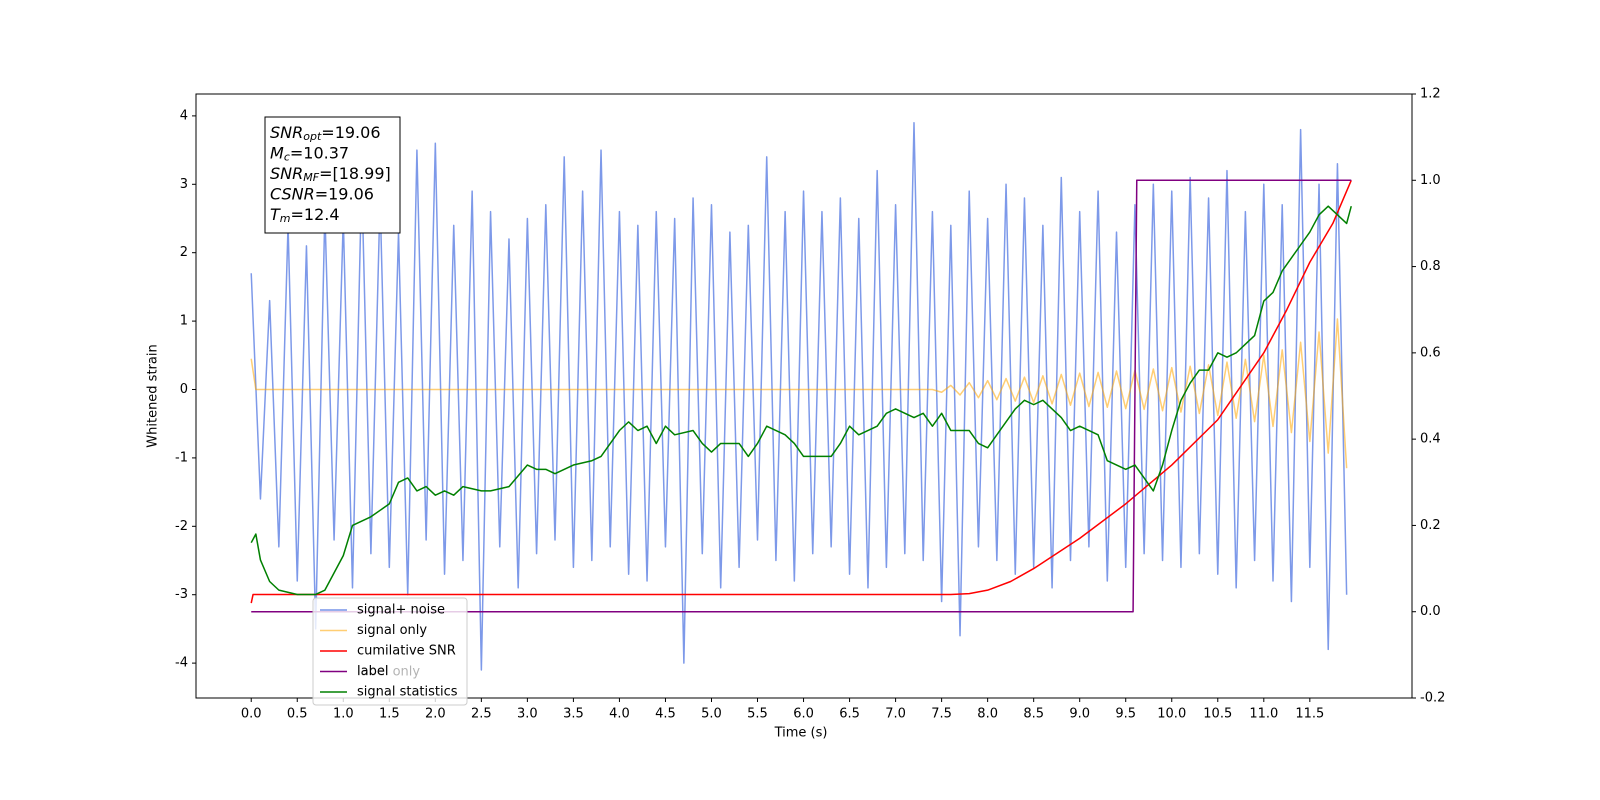 The width and height of the screenshot is (1600, 800). Describe the element at coordinates (435, 714) in the screenshot. I see `x-tick-label: 2.0` at that location.